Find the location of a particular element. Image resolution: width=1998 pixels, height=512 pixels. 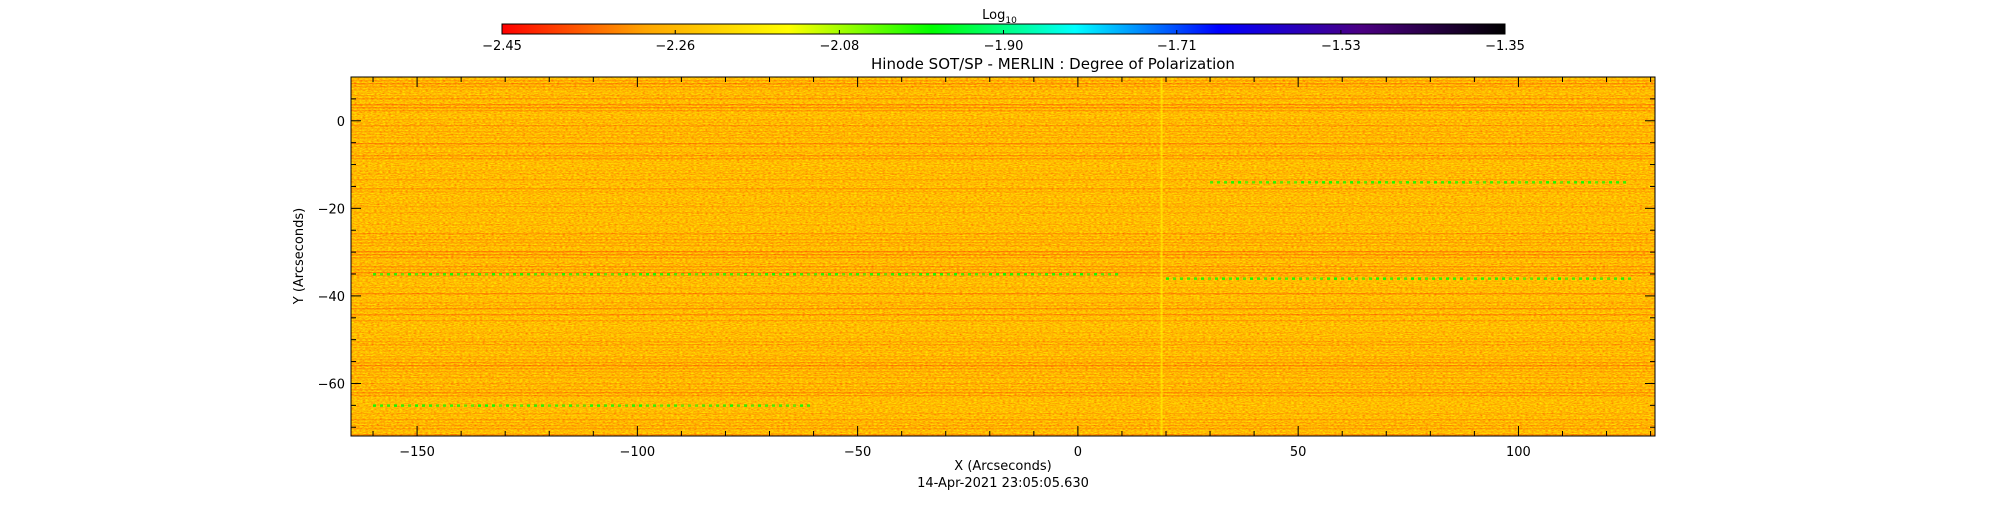

y-tick-label: −60 is located at coordinates (331, 384).